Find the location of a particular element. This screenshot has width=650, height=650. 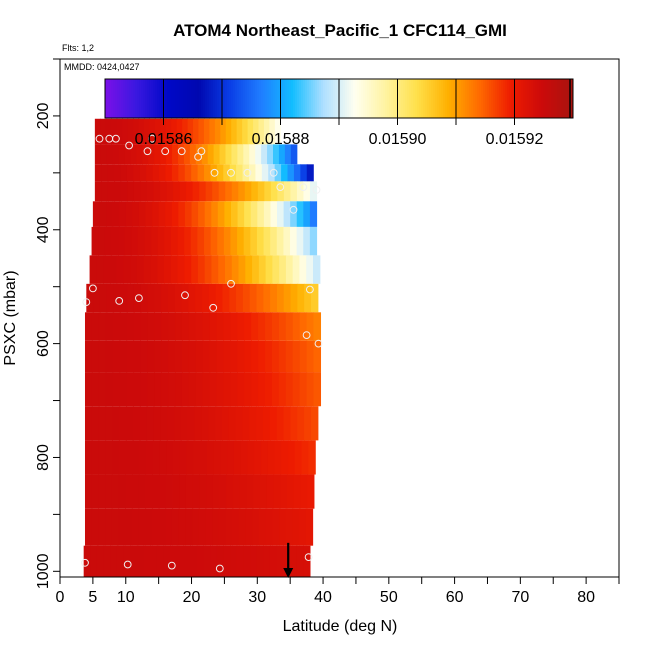

colorbar-ticks: 0.01586 0.01588 0.01590 0.01592 is located at coordinates (339, 133).